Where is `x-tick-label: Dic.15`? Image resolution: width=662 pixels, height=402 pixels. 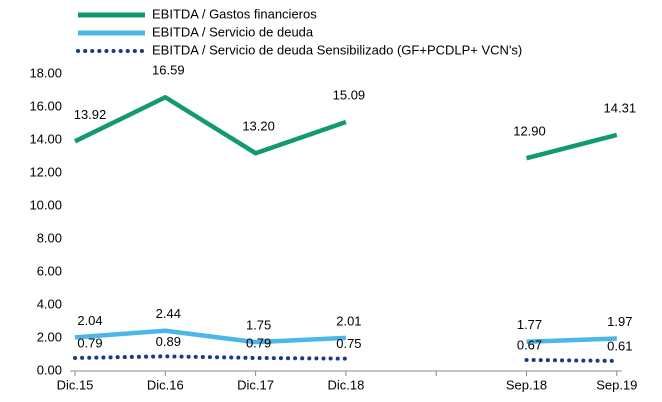
x-tick-label: Dic.15 is located at coordinates (75, 384).